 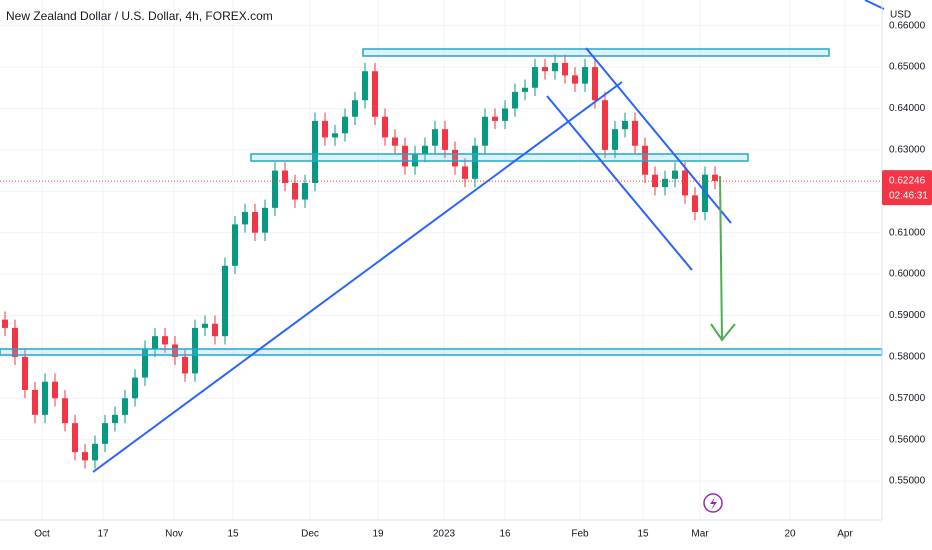 I want to click on y-tick-label: 0.59000, so click(x=907, y=315).